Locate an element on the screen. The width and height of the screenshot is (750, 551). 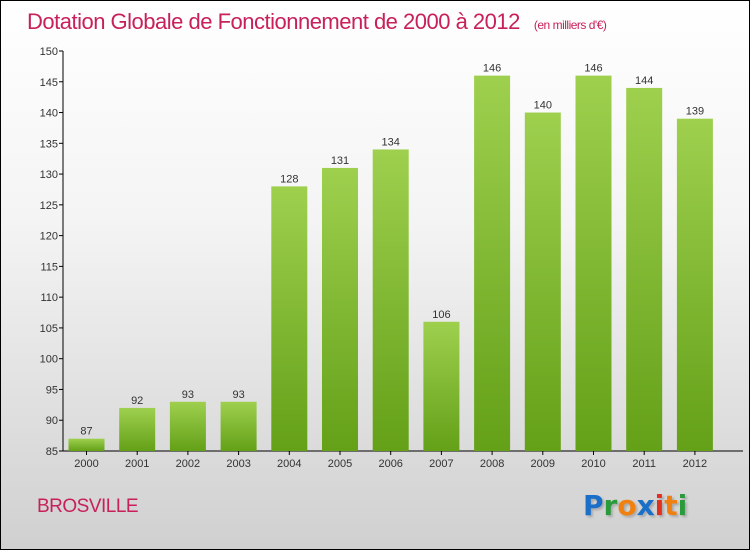
x-tick-label: 2006 is located at coordinates (390, 464).